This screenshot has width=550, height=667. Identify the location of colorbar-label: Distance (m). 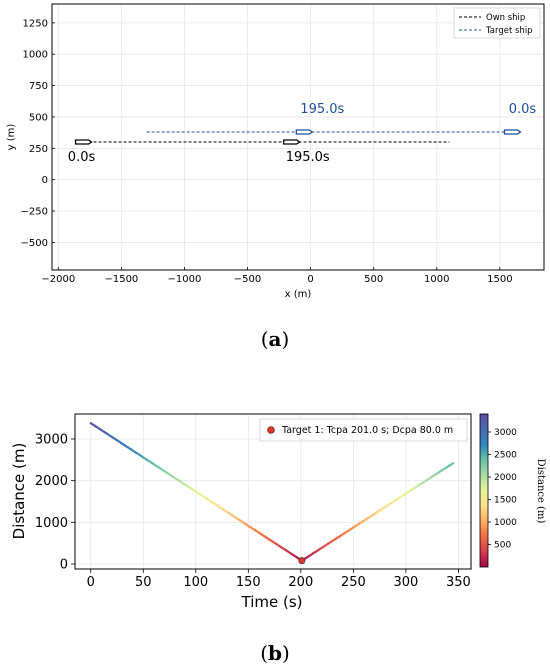
(540, 491).